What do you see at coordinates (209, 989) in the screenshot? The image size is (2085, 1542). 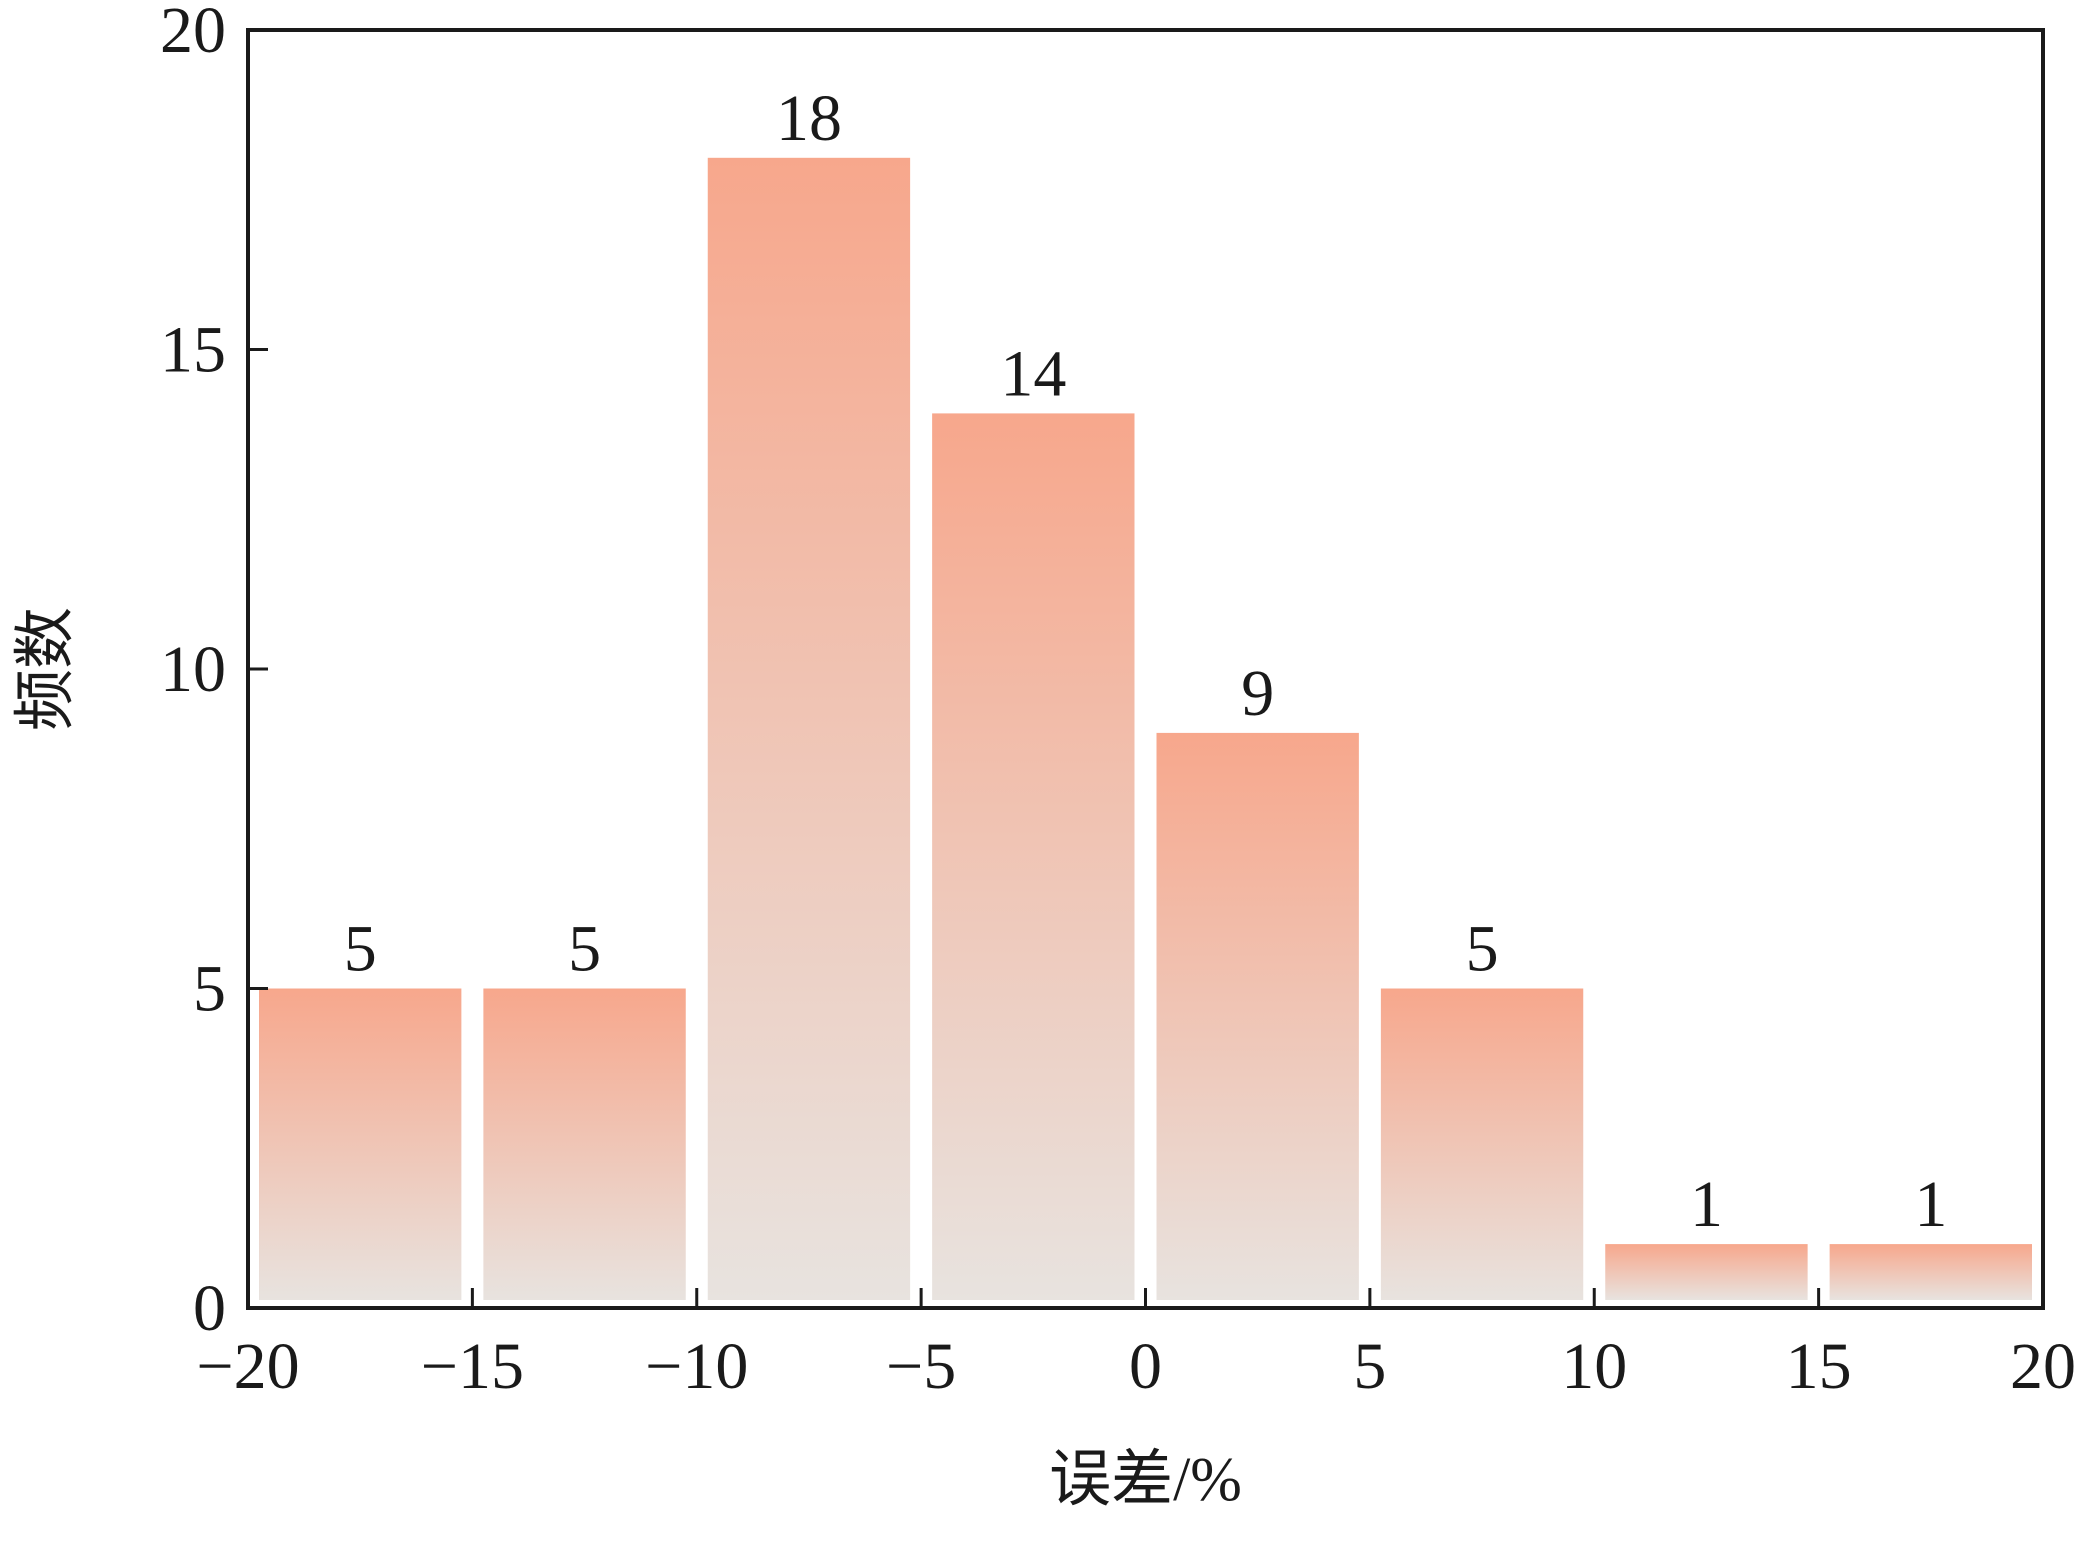 I see `y-tick-label-1: 5` at bounding box center [209, 989].